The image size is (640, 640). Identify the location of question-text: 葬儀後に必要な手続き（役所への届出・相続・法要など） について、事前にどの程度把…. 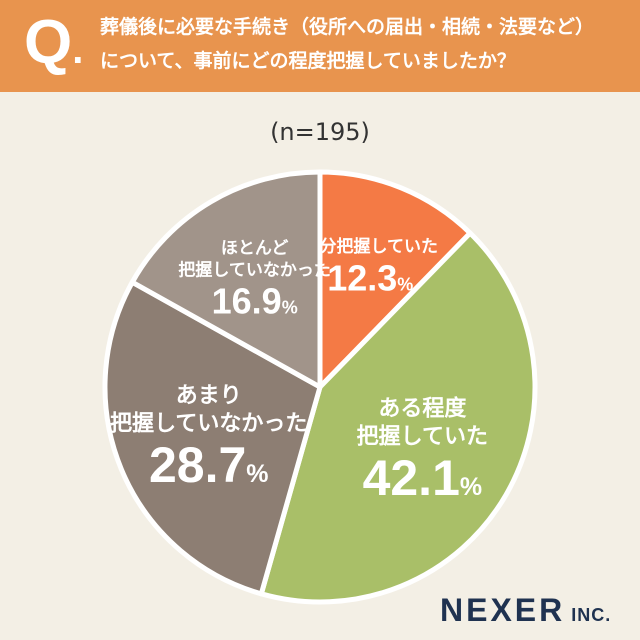
(365, 44).